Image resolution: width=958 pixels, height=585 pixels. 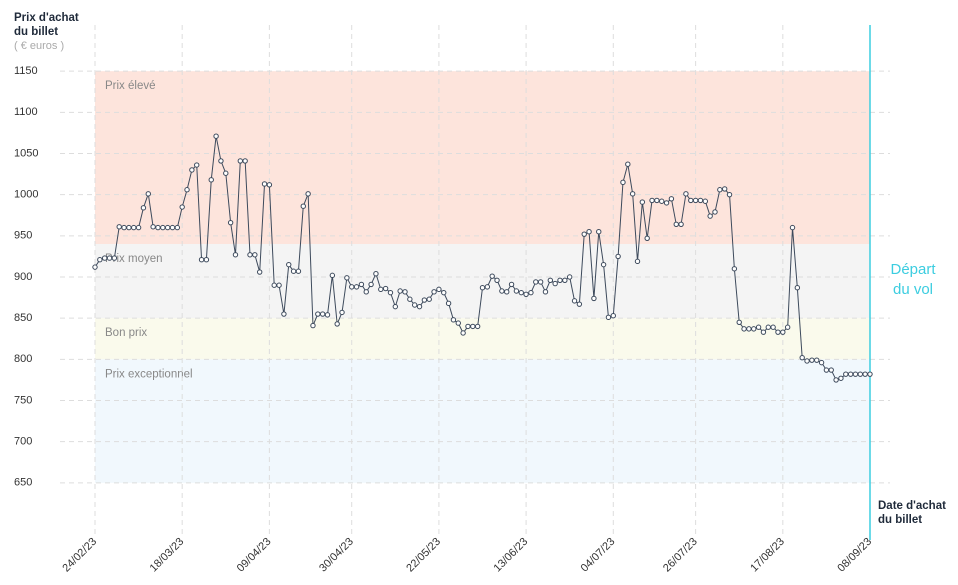 What do you see at coordinates (913, 289) in the screenshot?
I see `annotation: du vol` at bounding box center [913, 289].